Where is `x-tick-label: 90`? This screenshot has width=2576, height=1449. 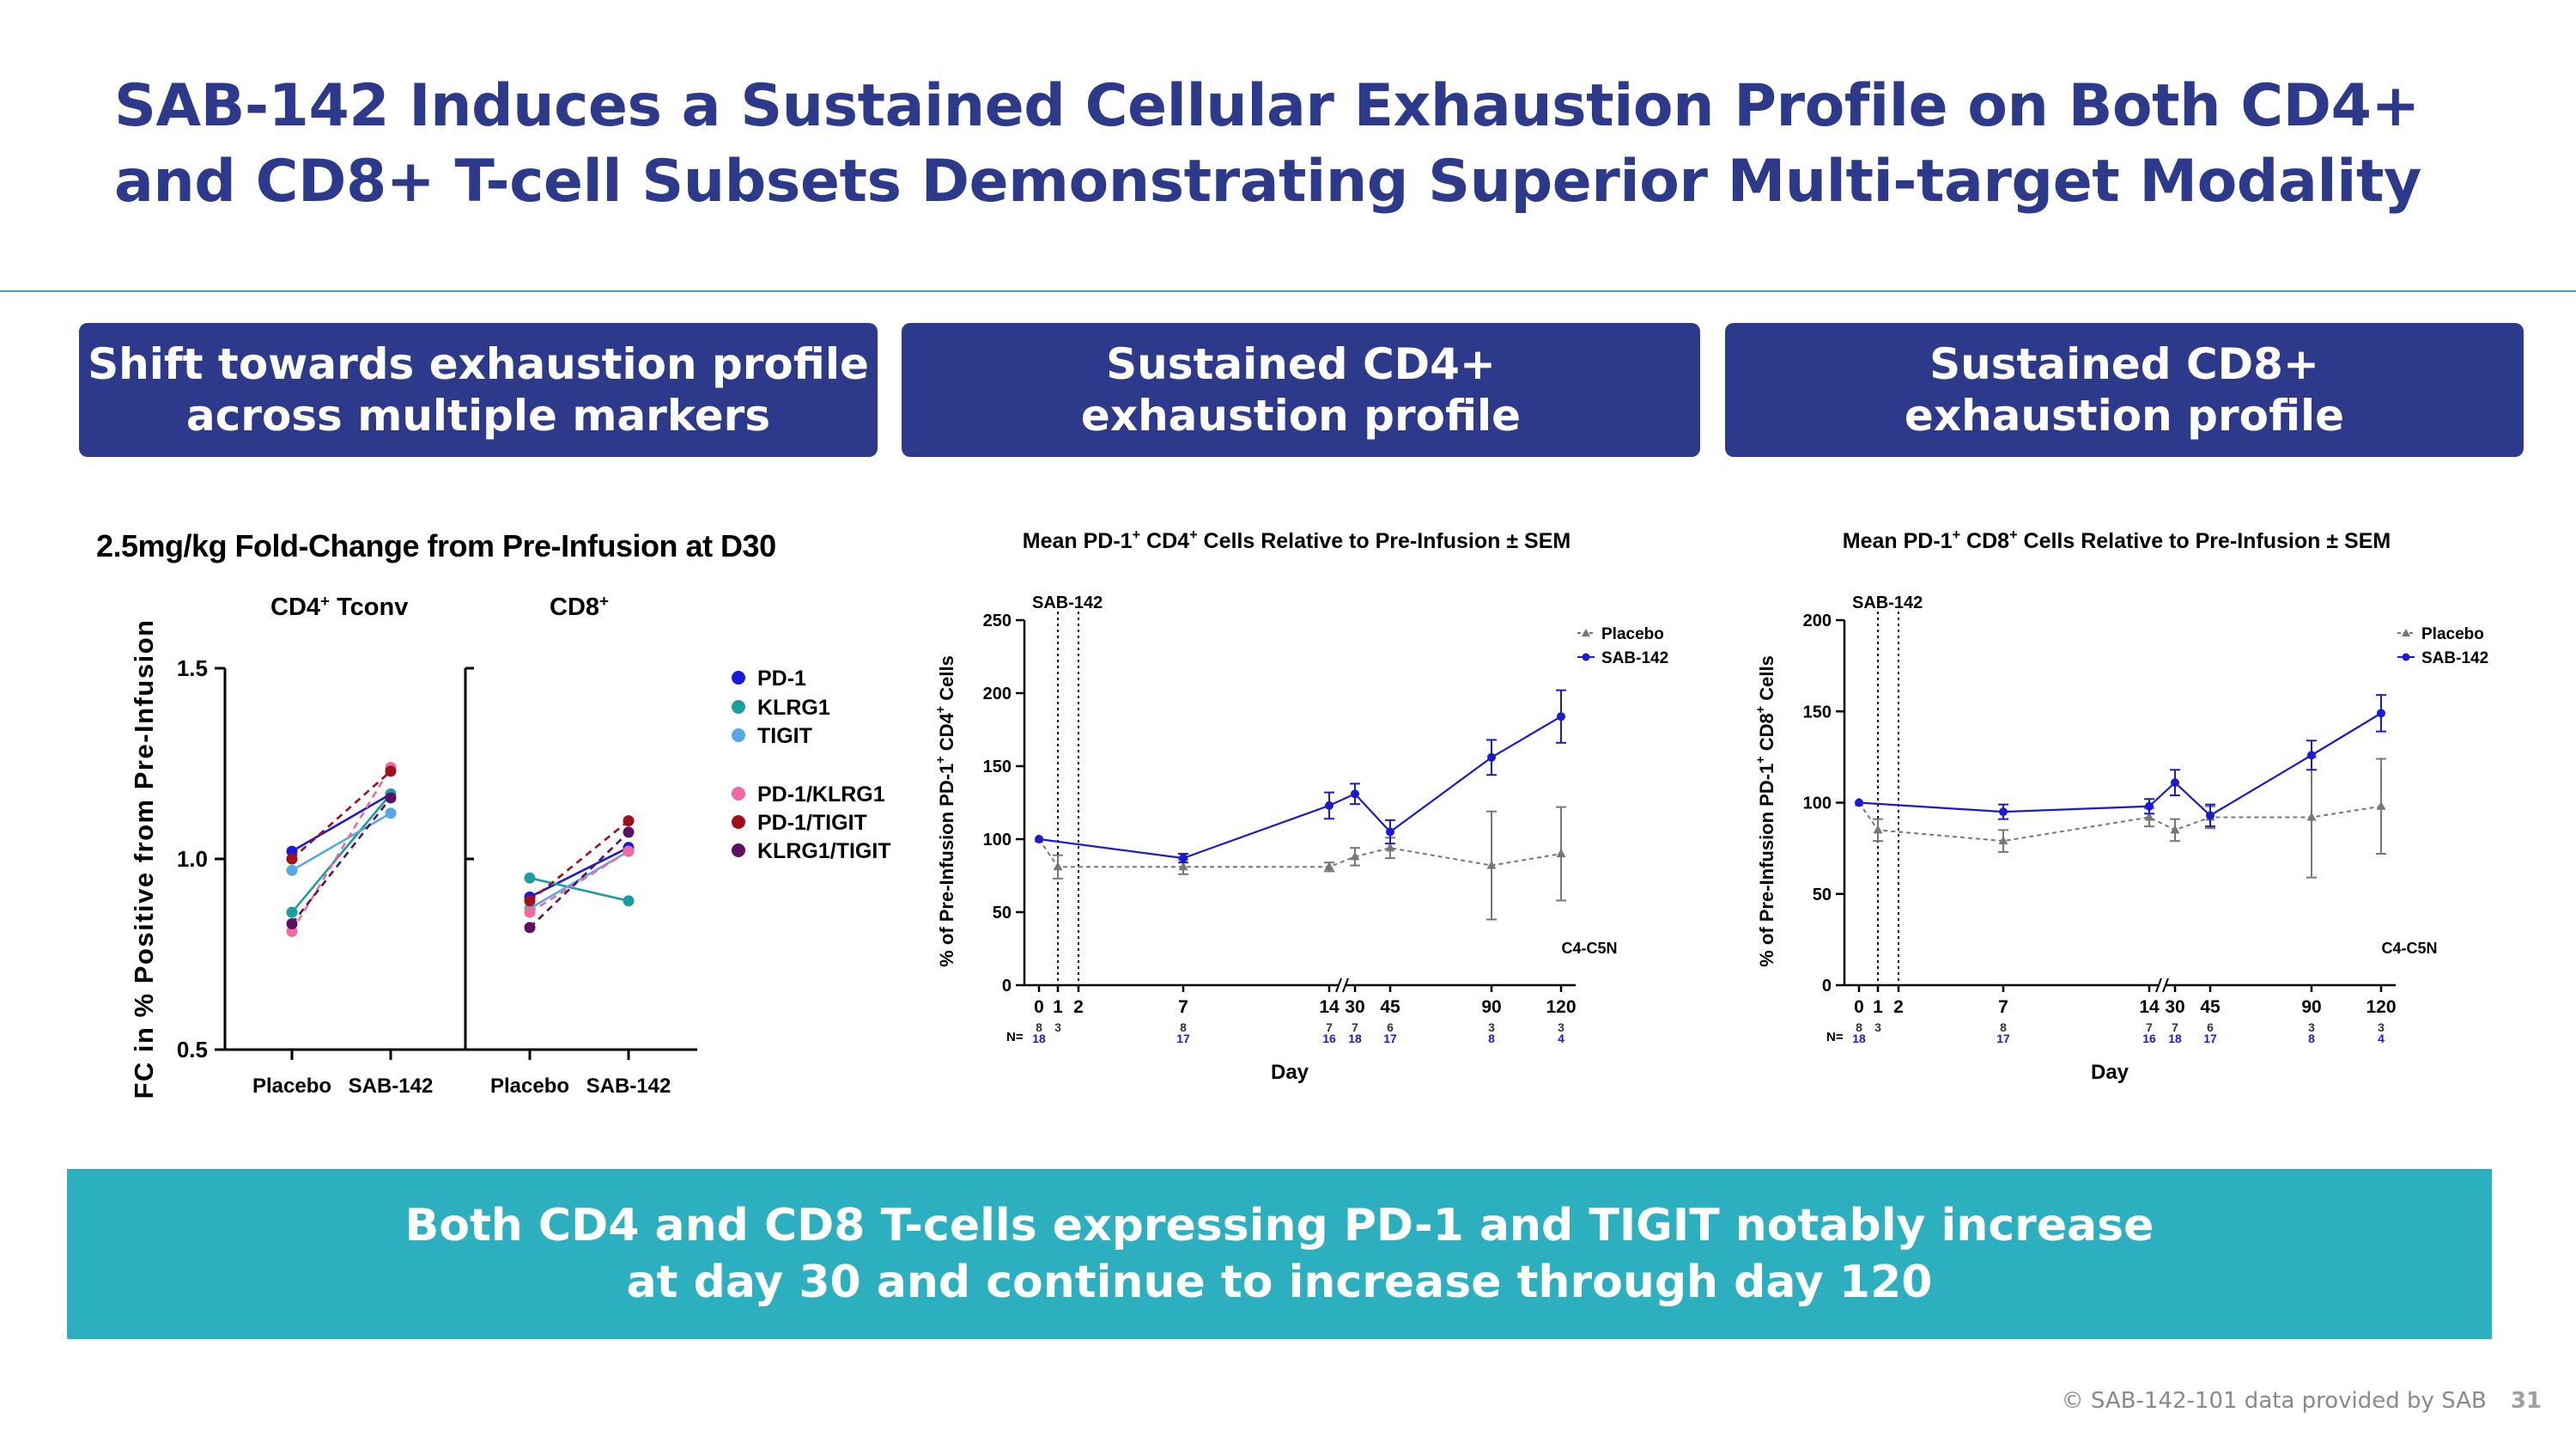
x-tick-label: 90 is located at coordinates (2311, 1007).